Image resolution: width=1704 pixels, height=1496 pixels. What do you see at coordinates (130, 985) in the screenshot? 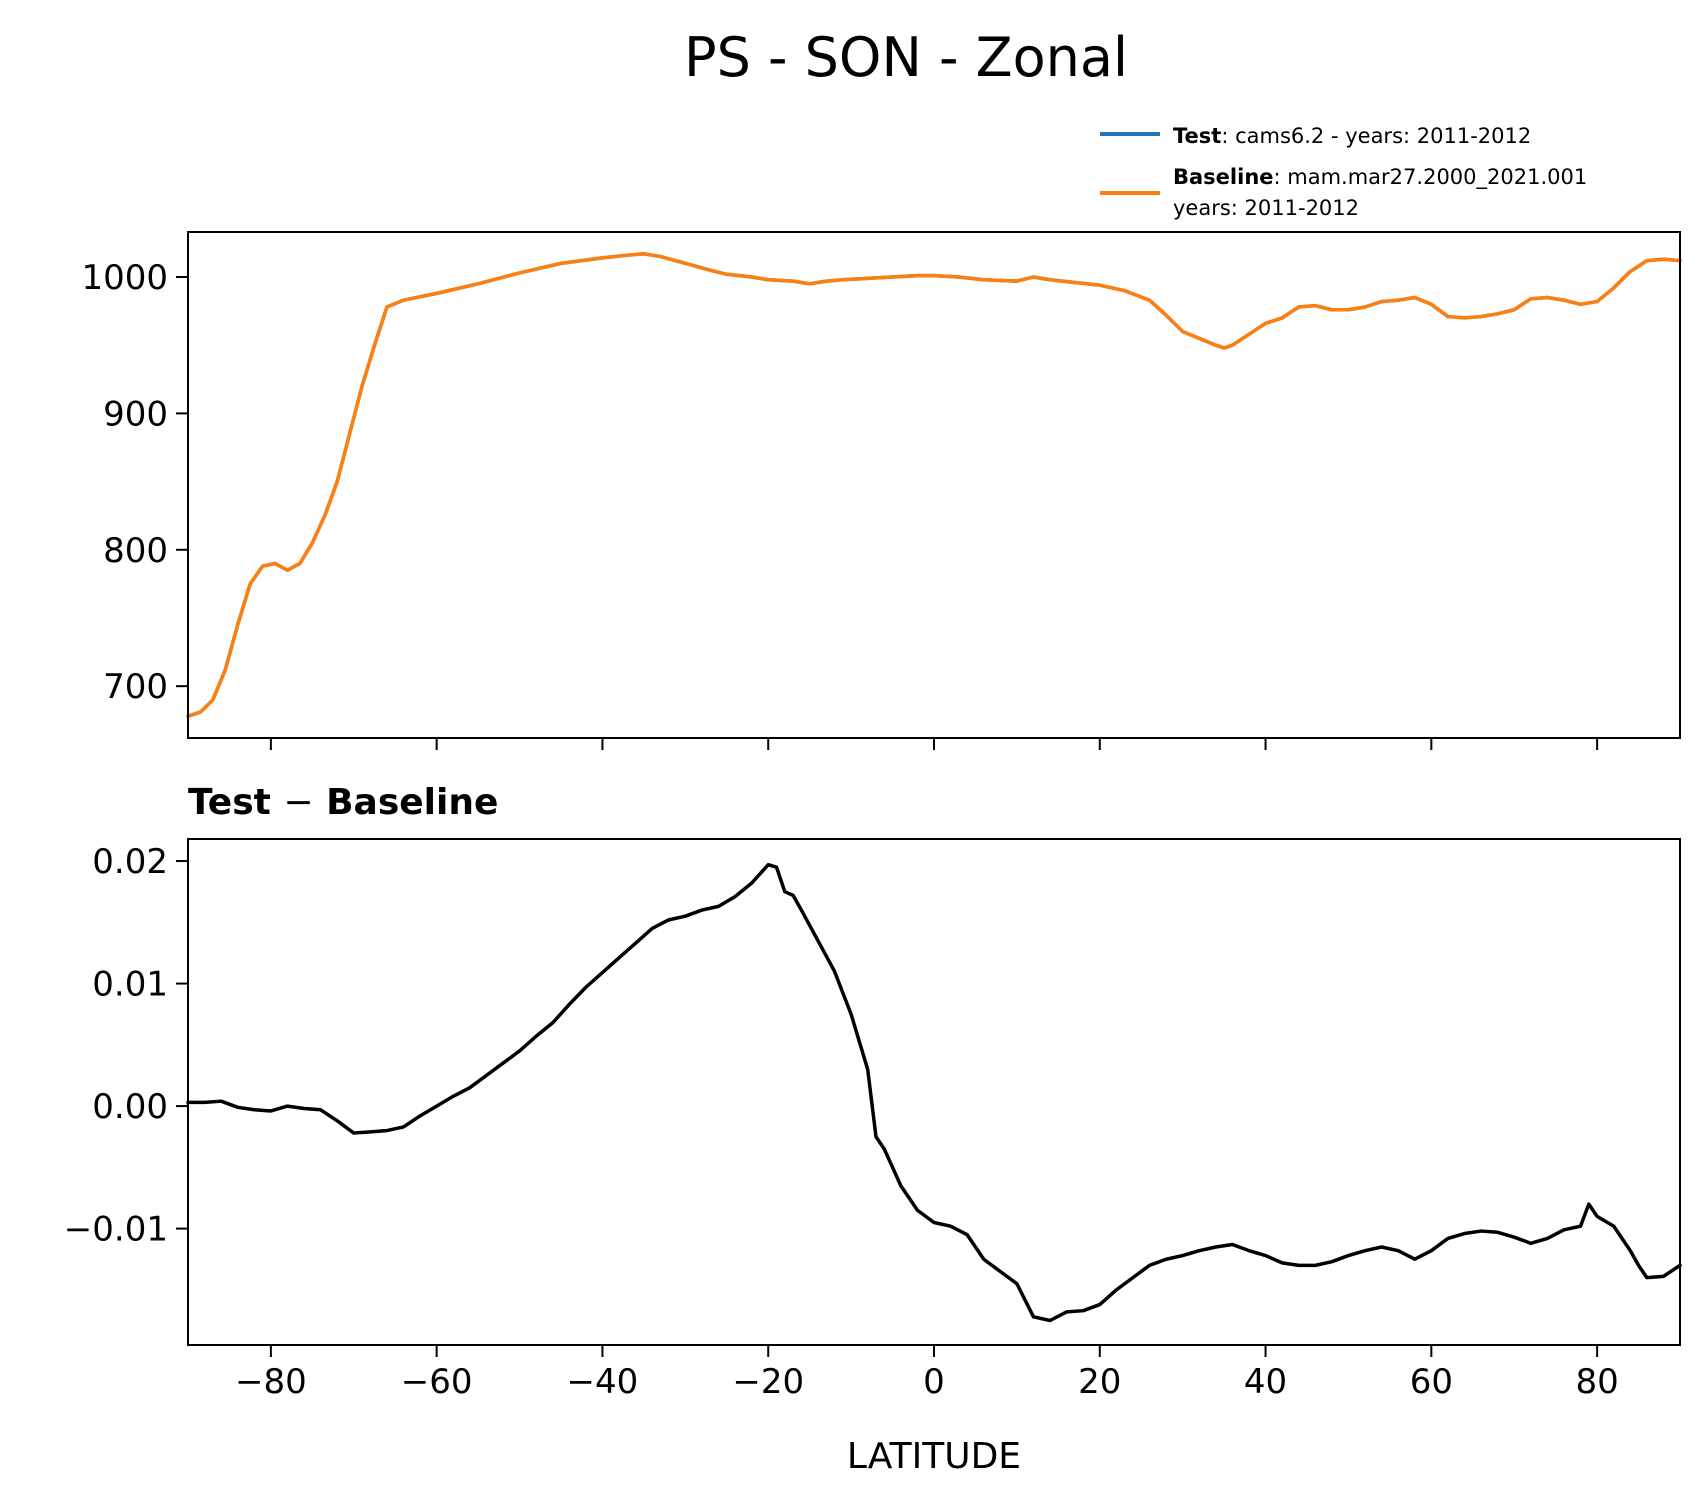
I see `bottom-y-tick-label: 0.01` at bounding box center [130, 985].